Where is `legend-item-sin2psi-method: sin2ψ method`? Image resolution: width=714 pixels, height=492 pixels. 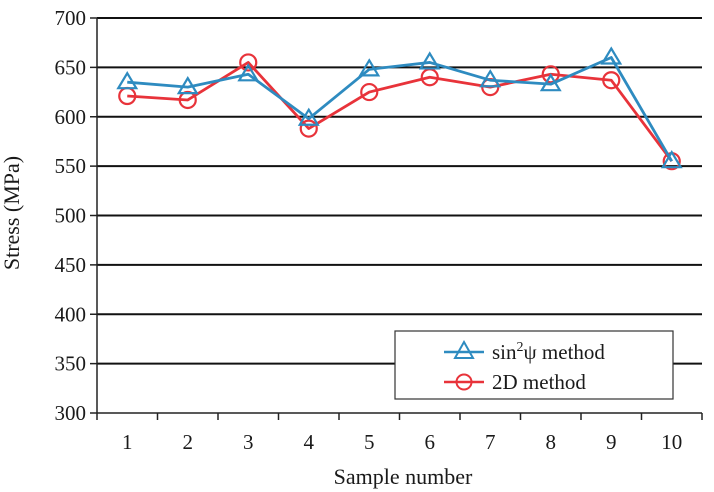 legend-item-sin2psi-method: sin2ψ method is located at coordinates (524, 351).